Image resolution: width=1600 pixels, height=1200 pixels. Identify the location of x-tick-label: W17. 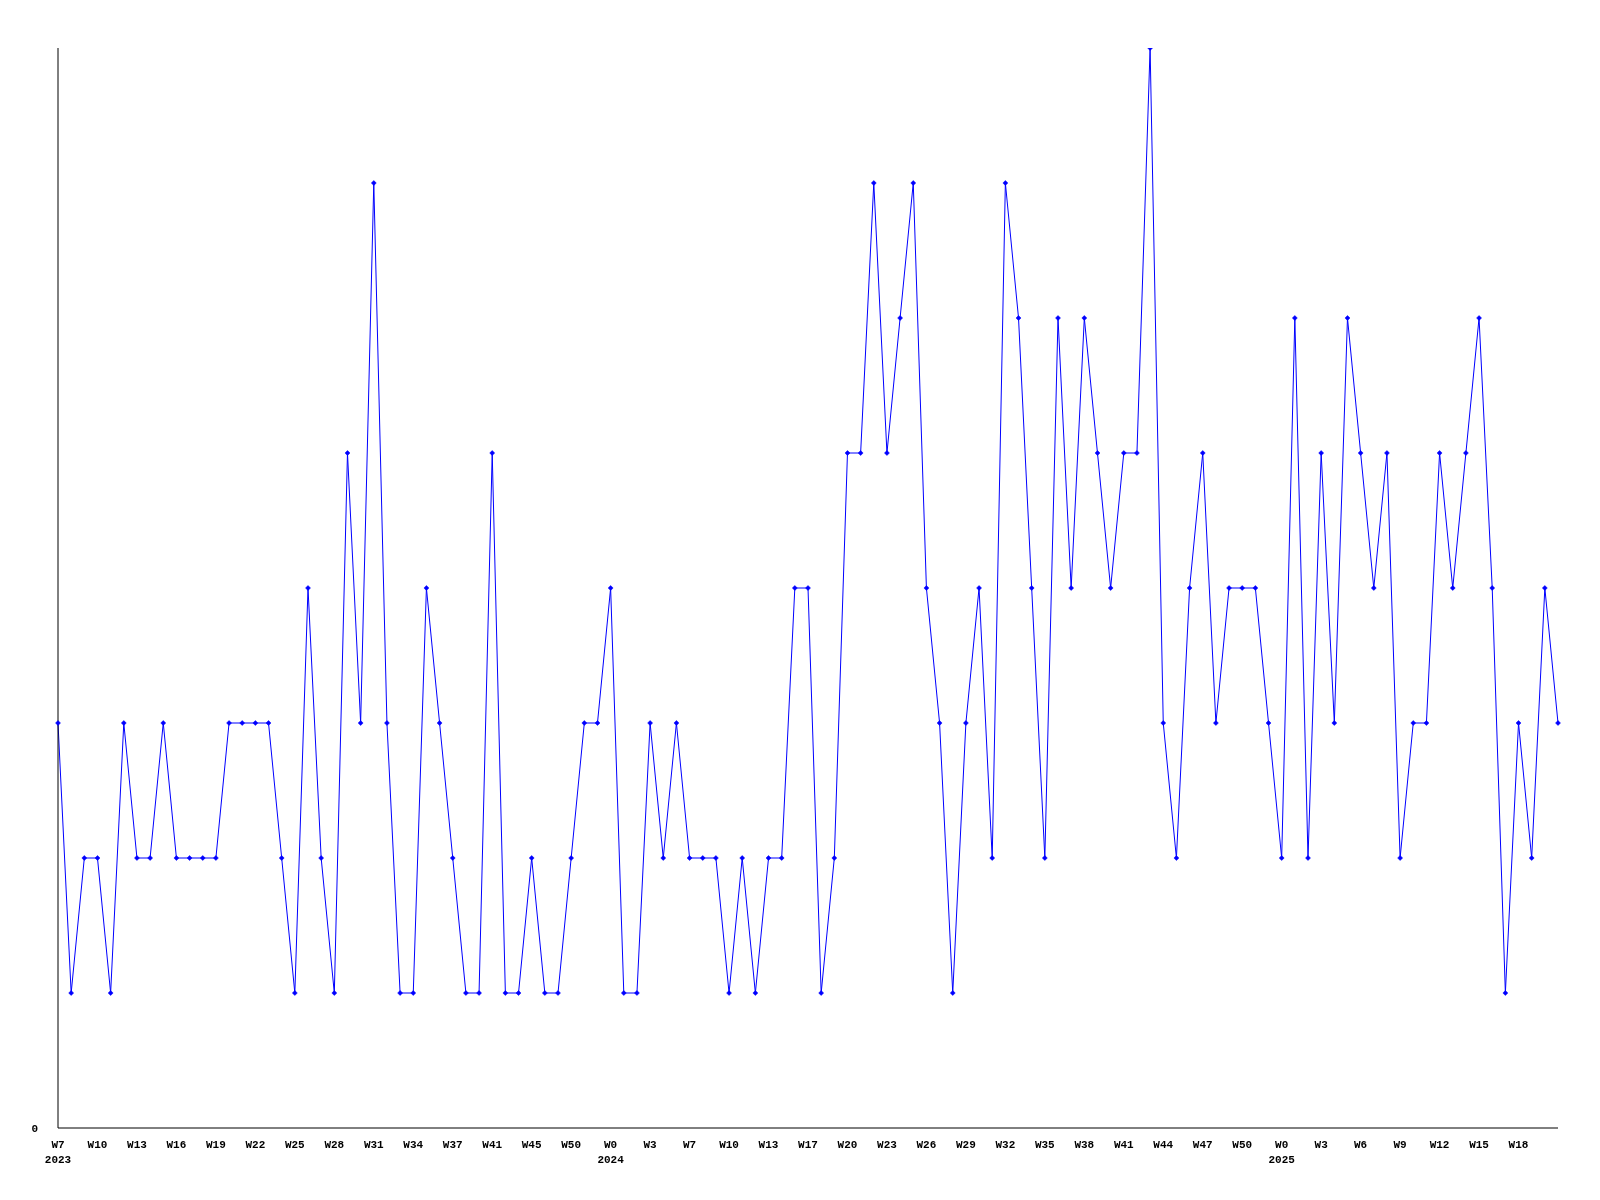
(808, 1145).